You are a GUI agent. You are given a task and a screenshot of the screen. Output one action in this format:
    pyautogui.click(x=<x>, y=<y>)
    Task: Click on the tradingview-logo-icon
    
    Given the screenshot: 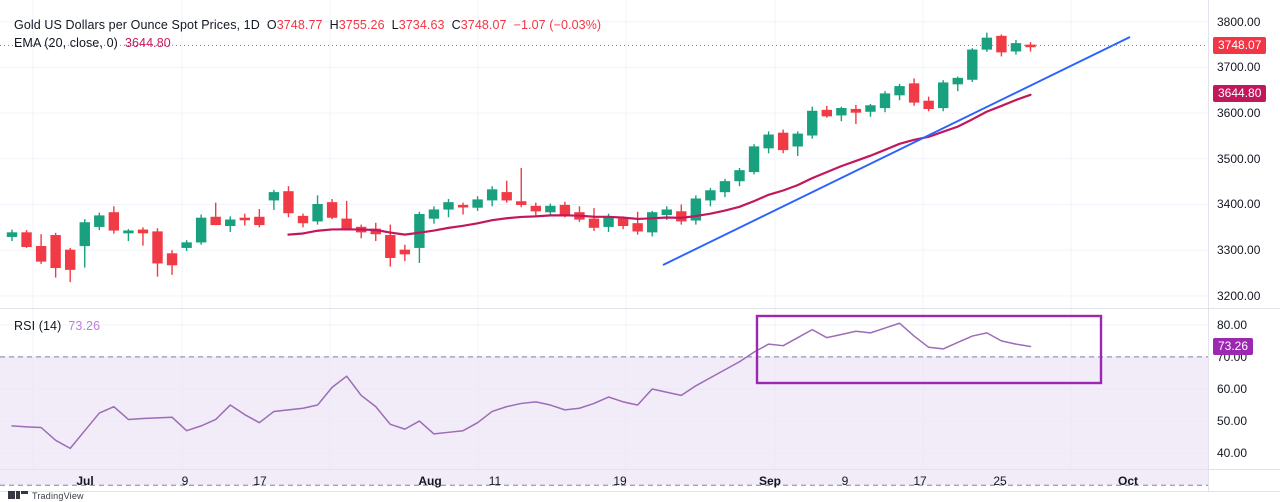 What is the action you would take?
    pyautogui.click(x=18, y=495)
    